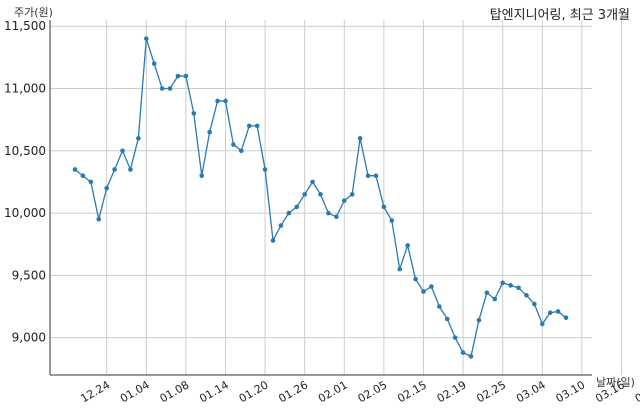 This screenshot has height=414, width=640. I want to click on x-tick-label: 01.08, so click(175, 391).